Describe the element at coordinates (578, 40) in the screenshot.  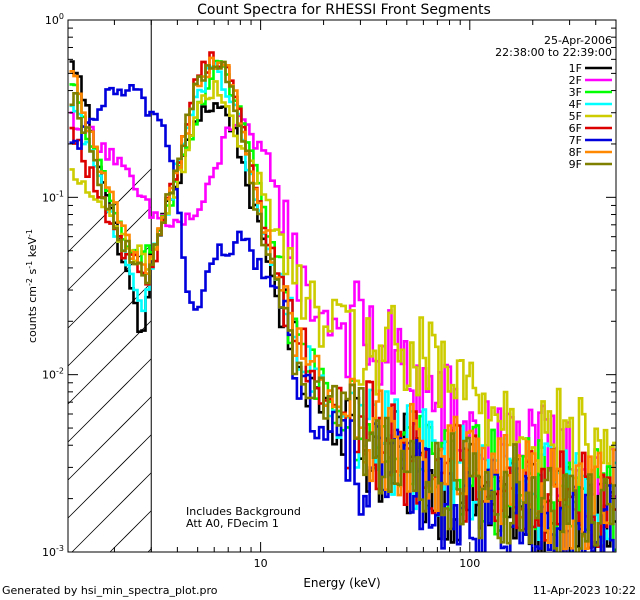
I see `date-label: 25-Apr-2006` at that location.